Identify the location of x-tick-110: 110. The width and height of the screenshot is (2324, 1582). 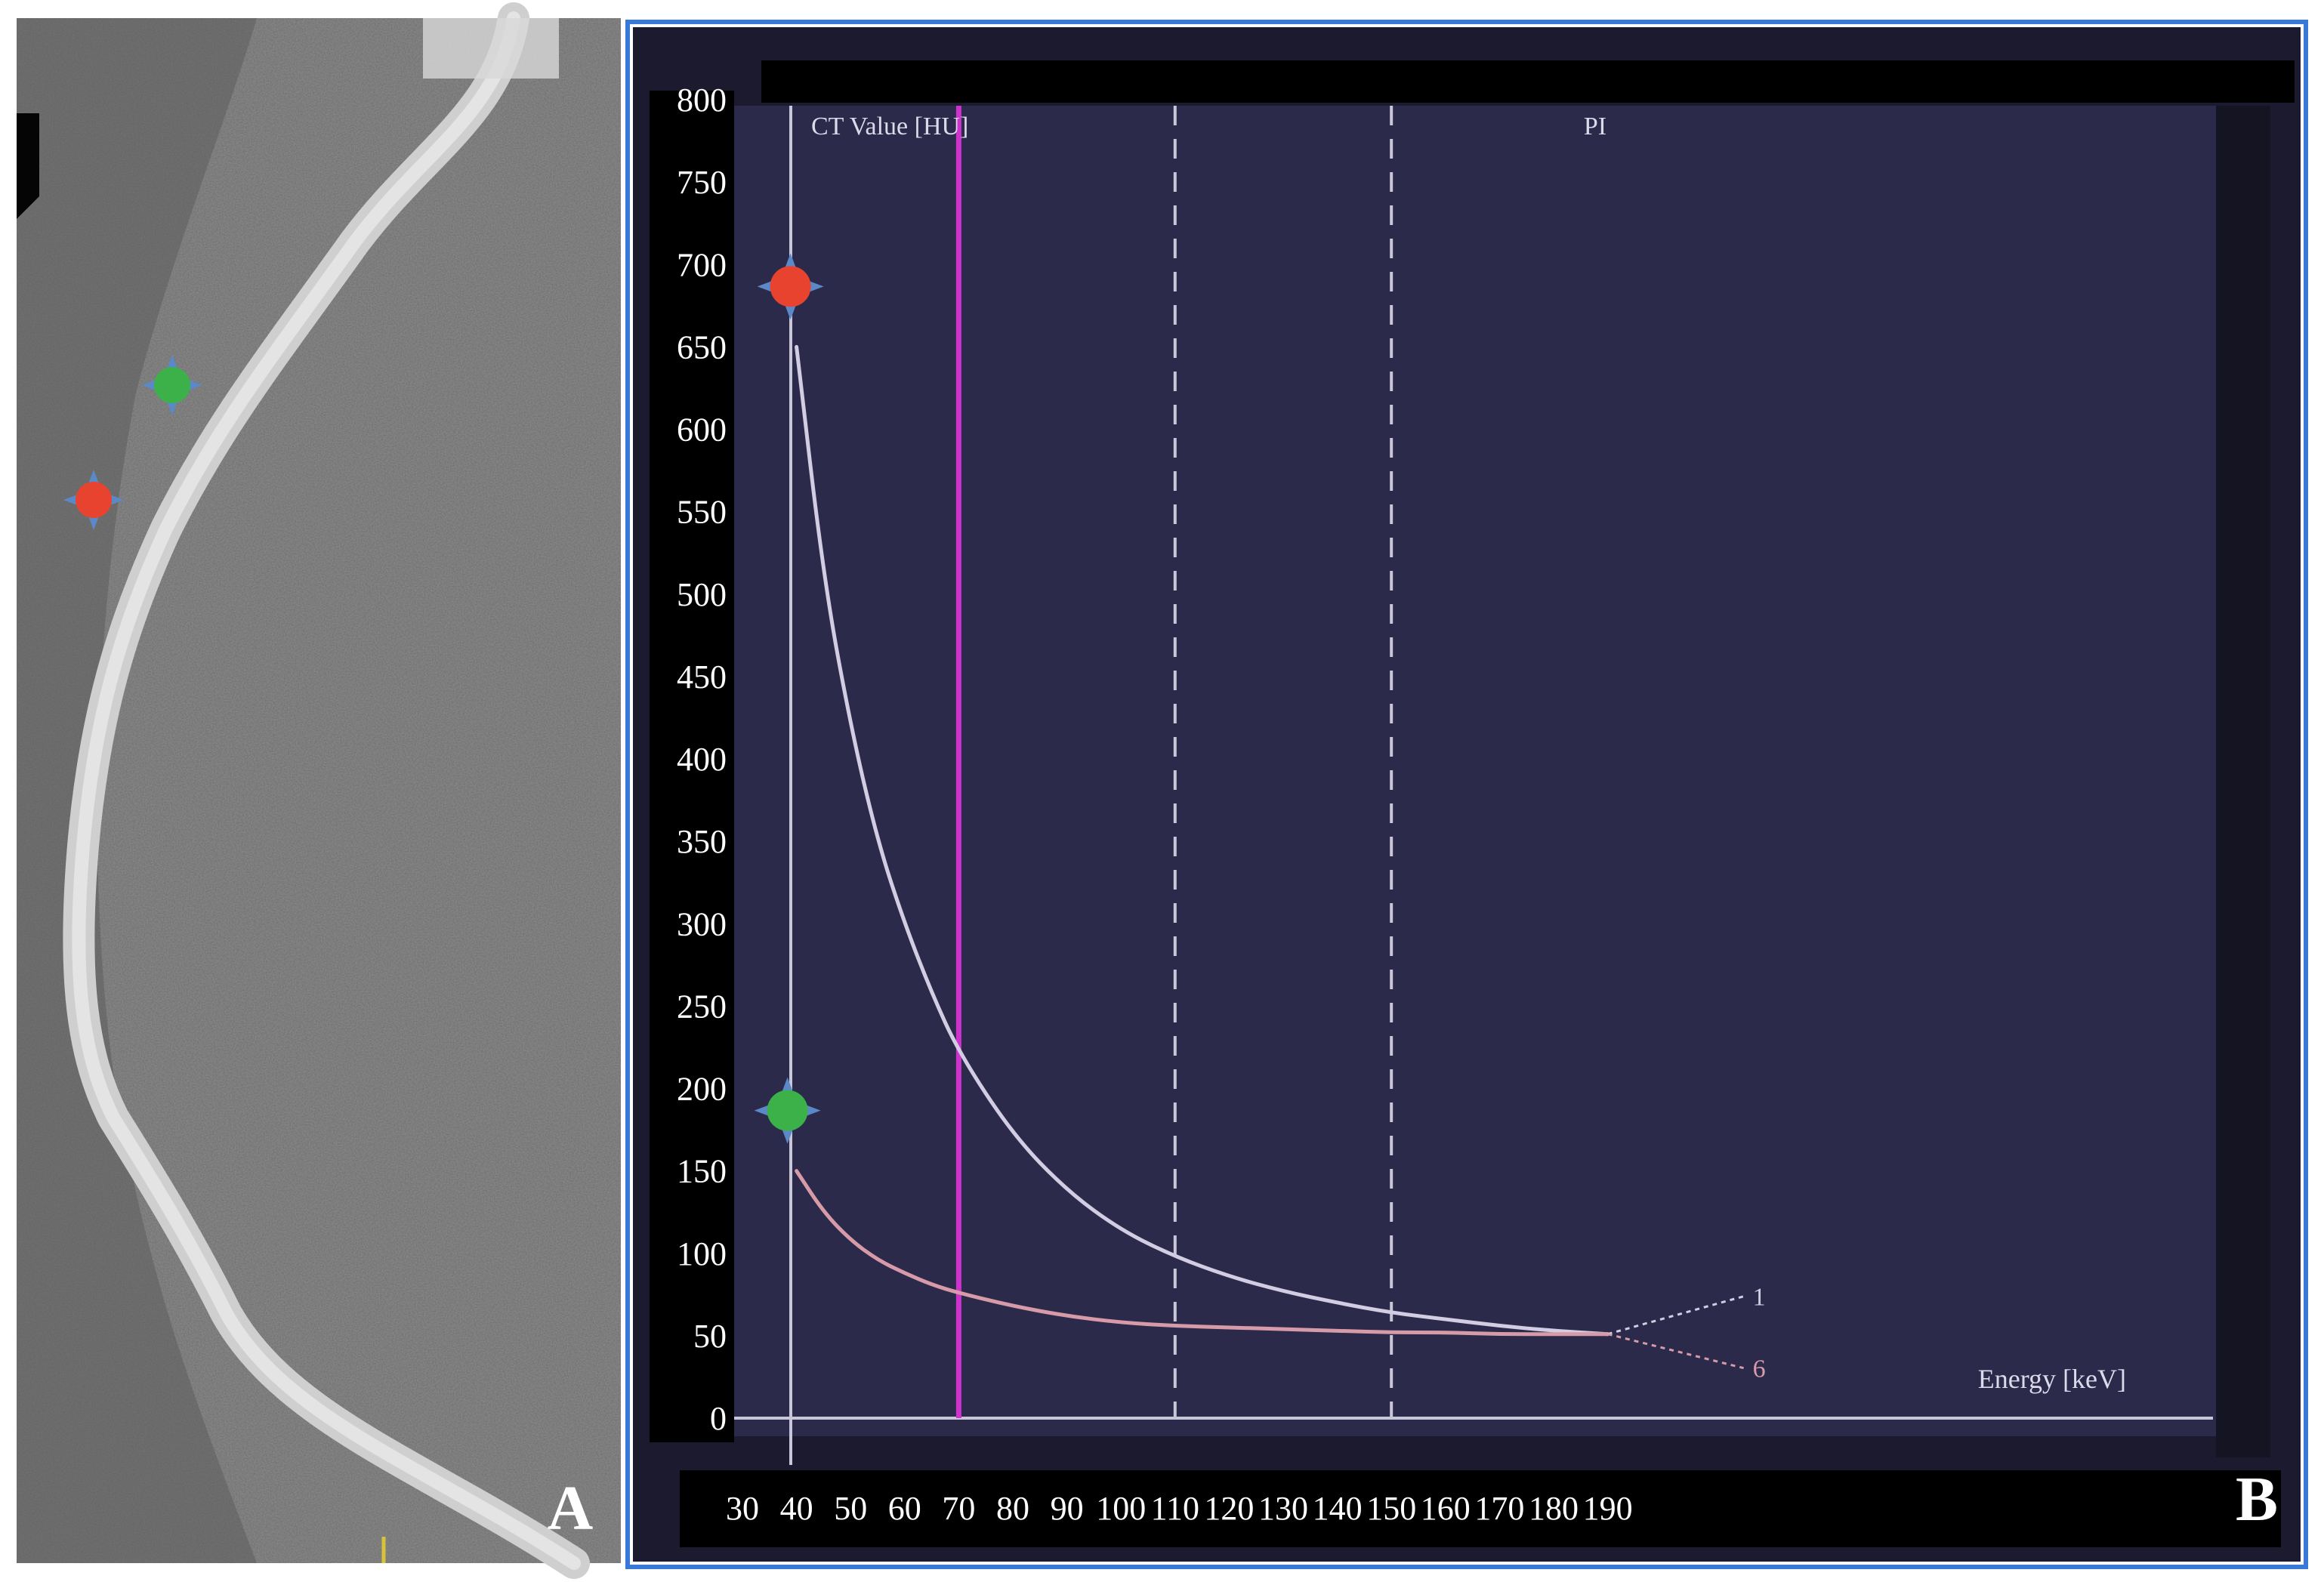
(1175, 1508).